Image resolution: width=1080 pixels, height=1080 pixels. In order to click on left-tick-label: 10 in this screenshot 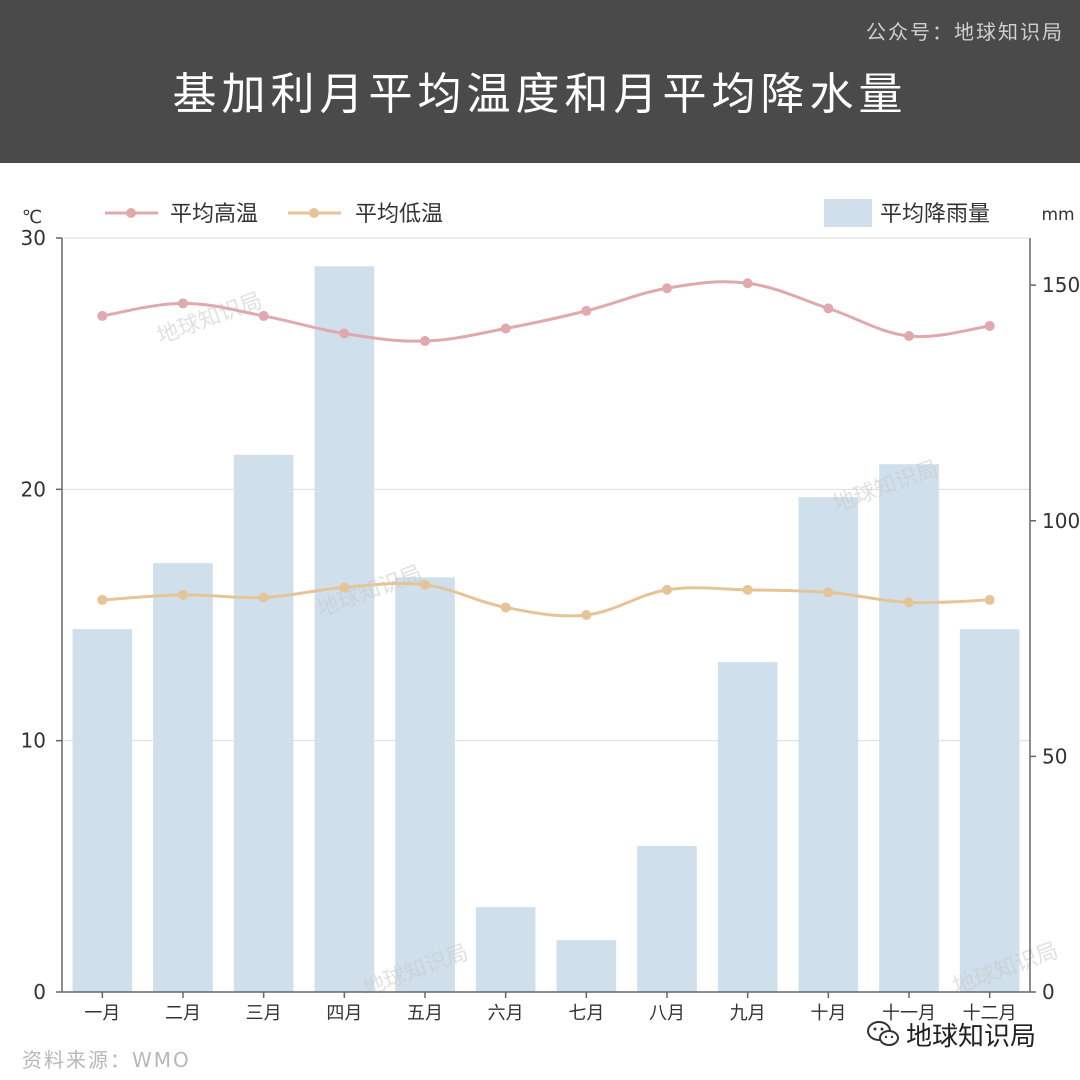, I will do `click(33, 741)`.